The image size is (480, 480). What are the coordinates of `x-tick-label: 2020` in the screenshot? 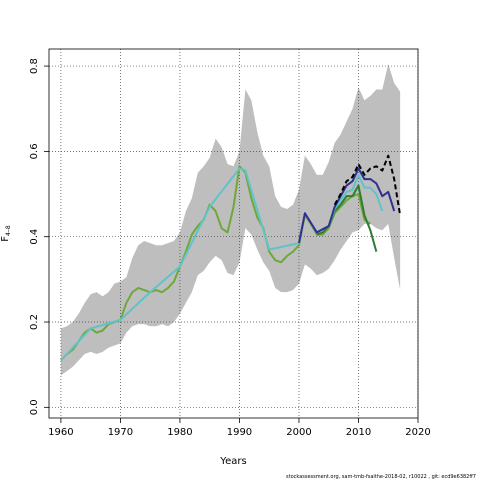 It's located at (417, 432).